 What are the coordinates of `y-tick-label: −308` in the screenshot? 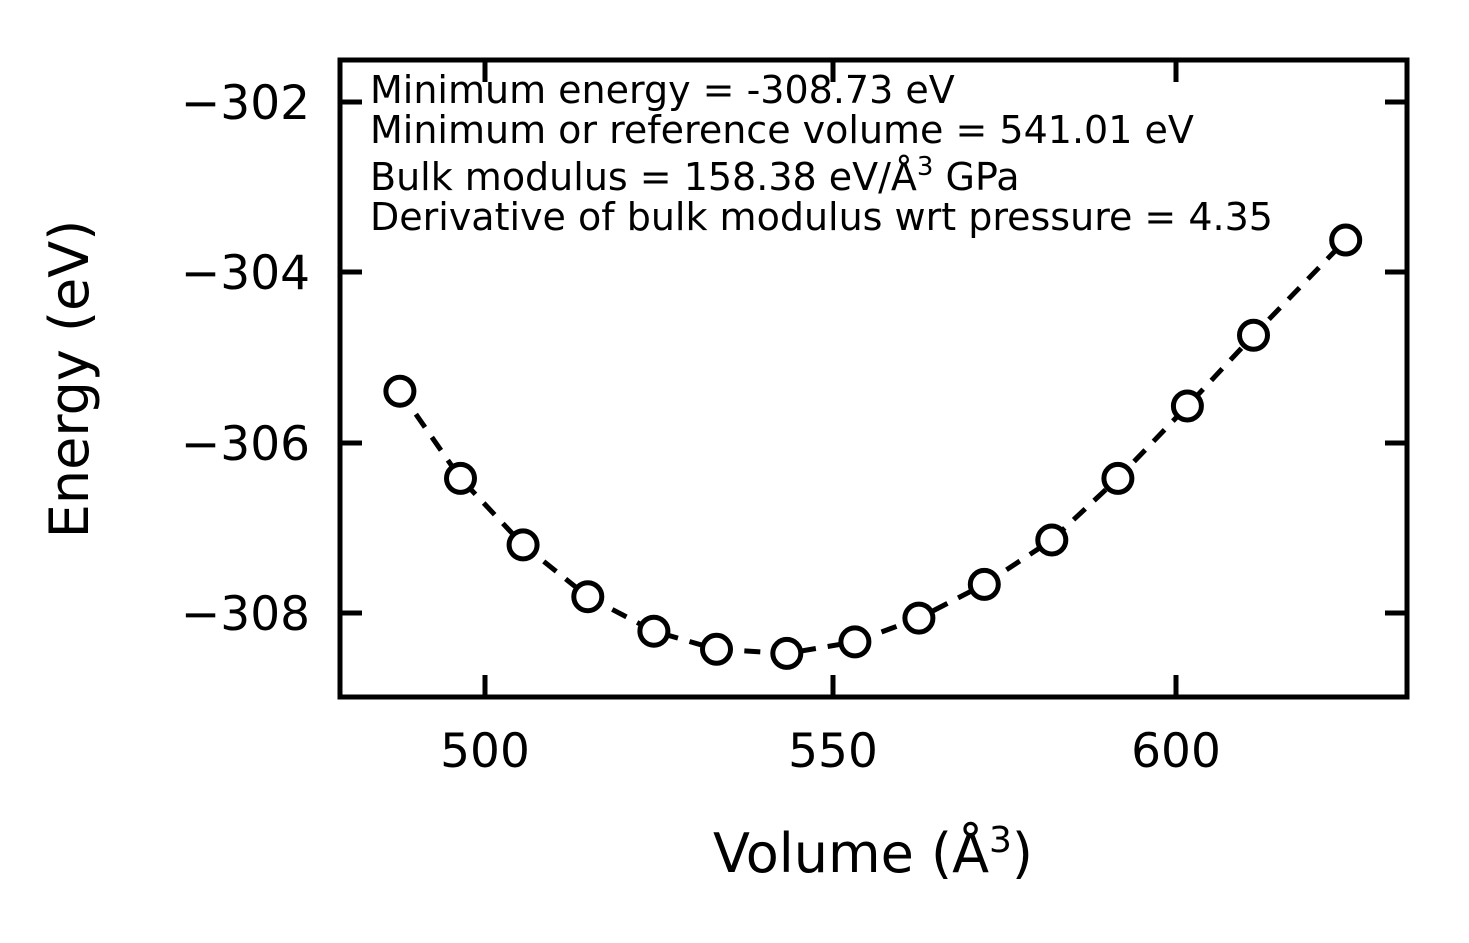 It's located at (245, 614).